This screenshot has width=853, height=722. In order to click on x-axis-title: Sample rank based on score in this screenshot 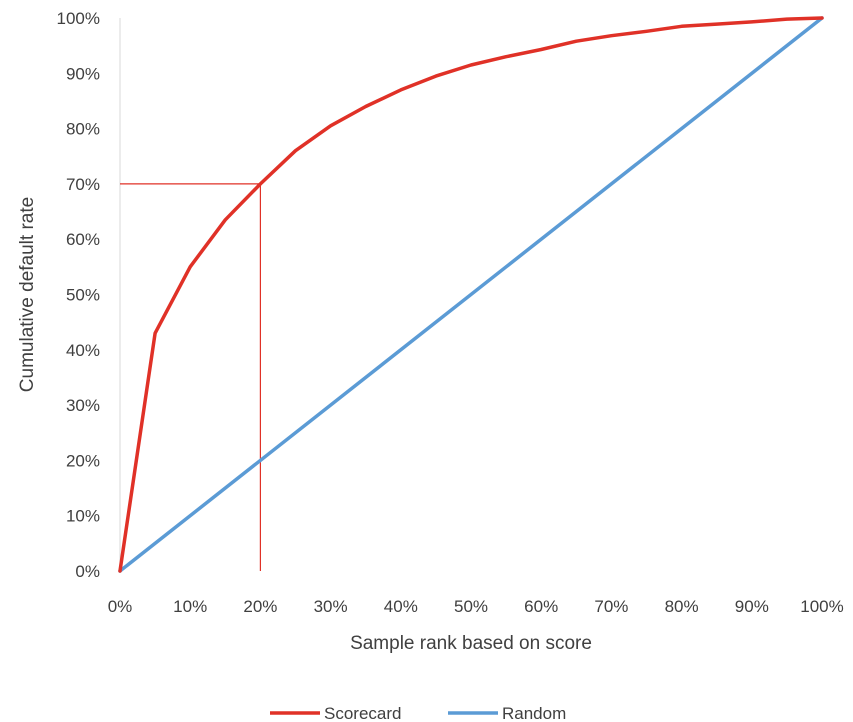, I will do `click(471, 643)`.